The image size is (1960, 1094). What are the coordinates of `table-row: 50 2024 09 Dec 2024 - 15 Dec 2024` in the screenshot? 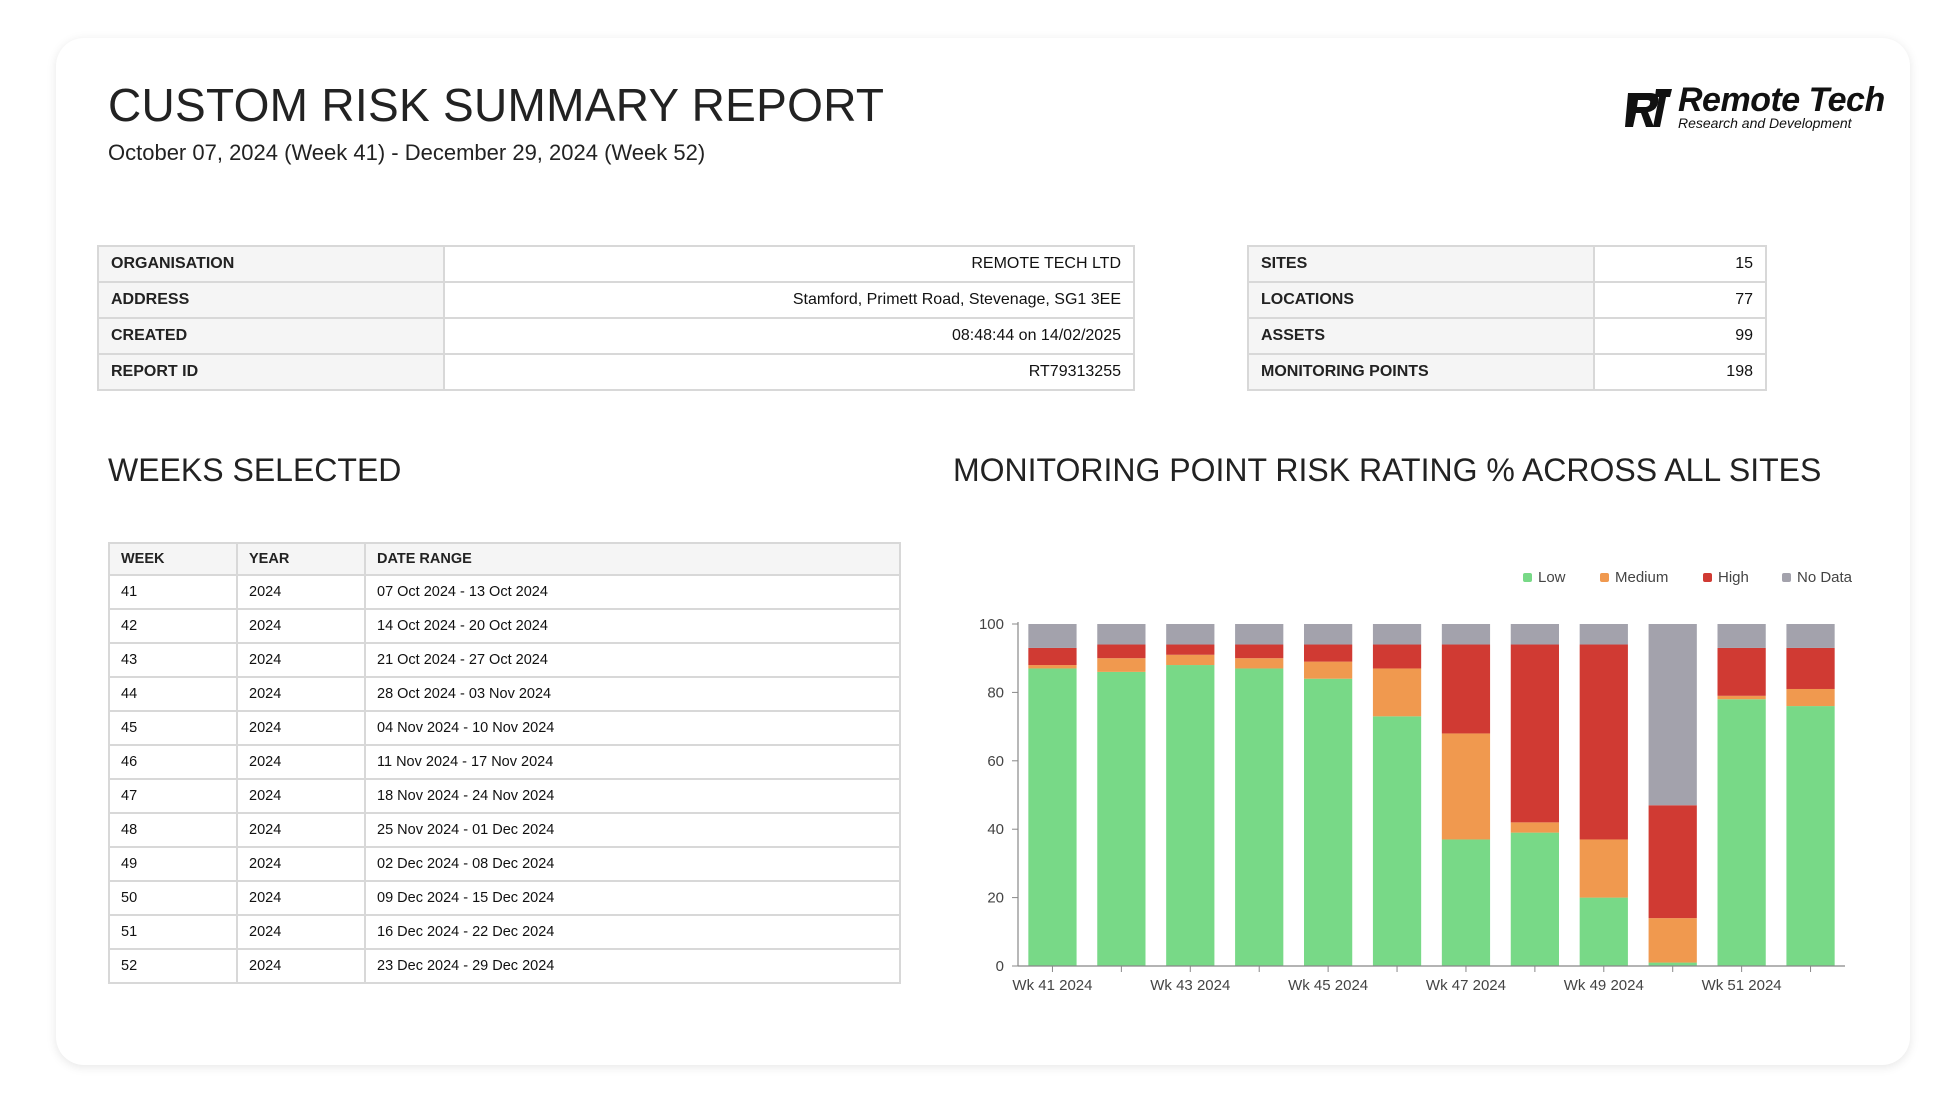 It's located at (504, 898).